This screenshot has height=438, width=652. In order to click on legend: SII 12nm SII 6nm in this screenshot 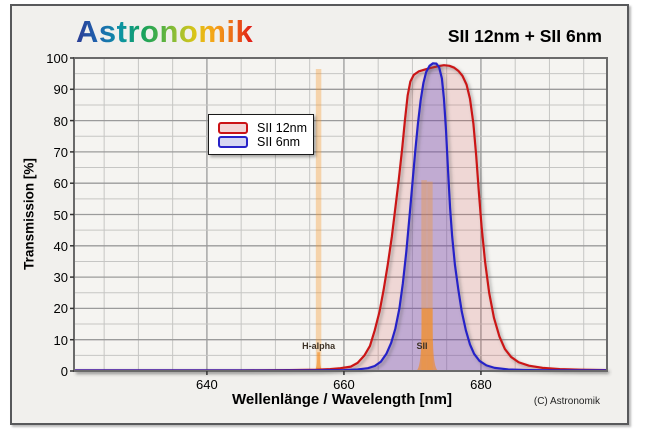, I will do `click(261, 134)`.